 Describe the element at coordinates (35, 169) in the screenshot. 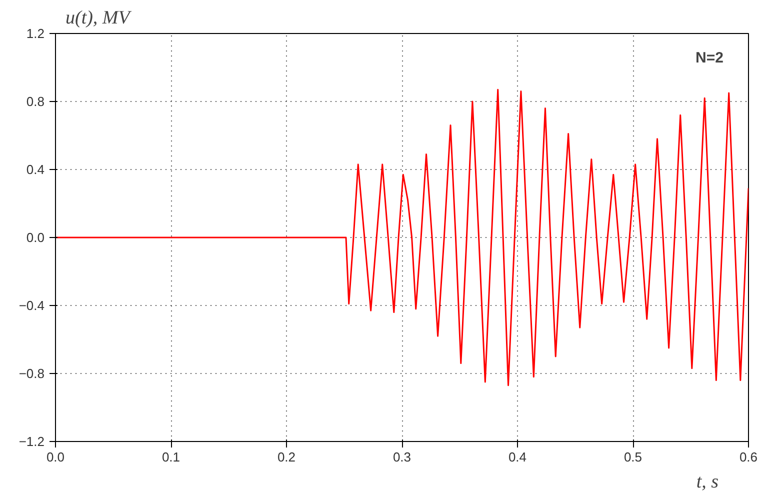

I see `y-tick-label: 0.4` at that location.